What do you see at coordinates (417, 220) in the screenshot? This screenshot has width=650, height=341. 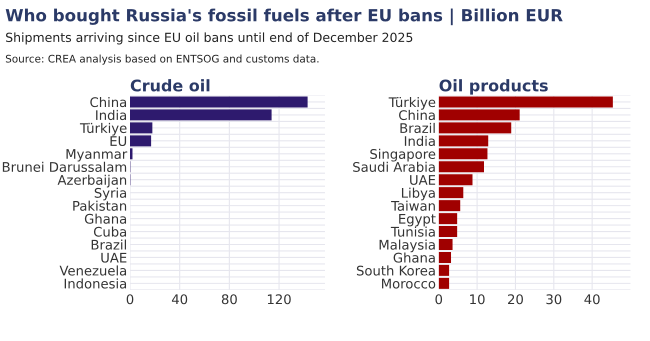 I see `y-tick-label: Egypt` at bounding box center [417, 220].